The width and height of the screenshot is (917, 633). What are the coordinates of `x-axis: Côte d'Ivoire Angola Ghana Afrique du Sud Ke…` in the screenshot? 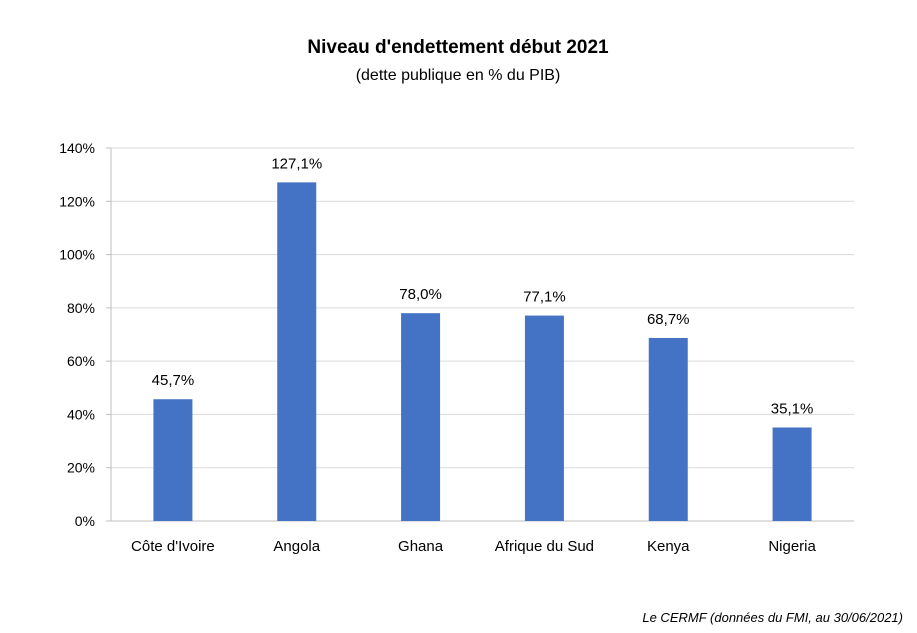 It's located at (473, 546).